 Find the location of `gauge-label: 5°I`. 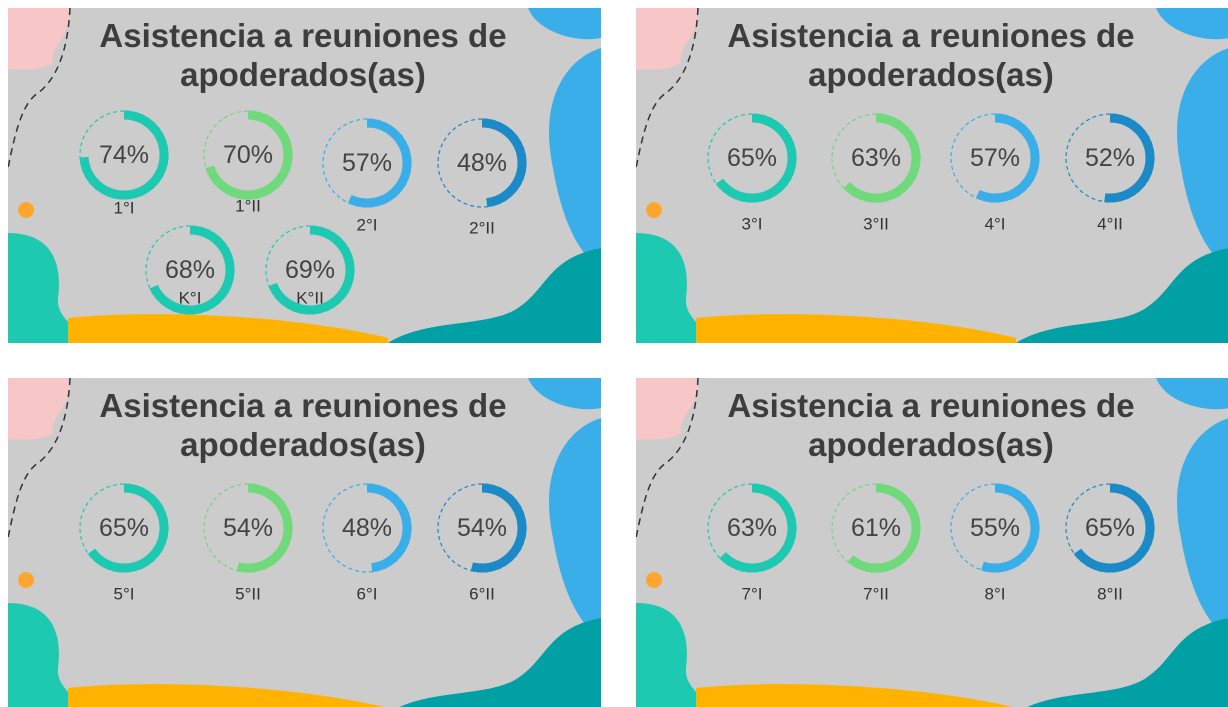

gauge-label: 5°I is located at coordinates (124, 594).